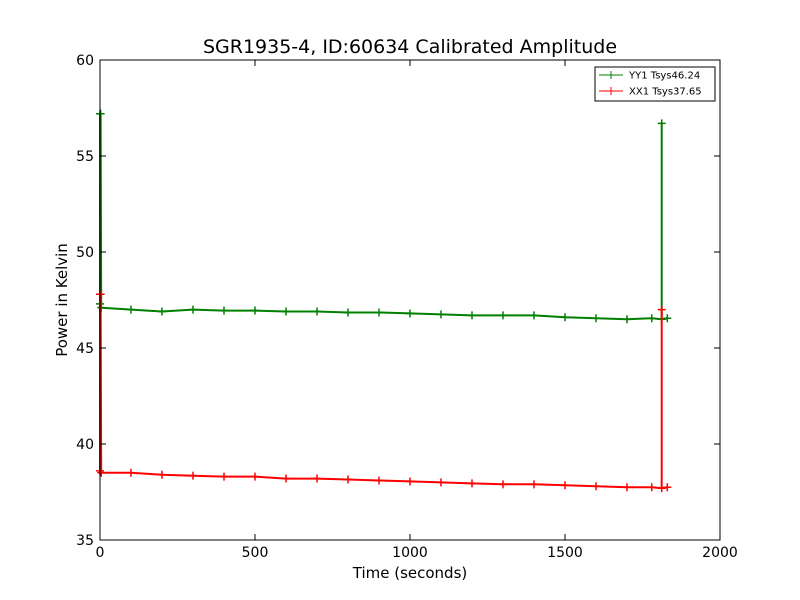 The height and width of the screenshot is (600, 800). What do you see at coordinates (410, 573) in the screenshot?
I see `x-axis-label: Time (seconds)` at bounding box center [410, 573].